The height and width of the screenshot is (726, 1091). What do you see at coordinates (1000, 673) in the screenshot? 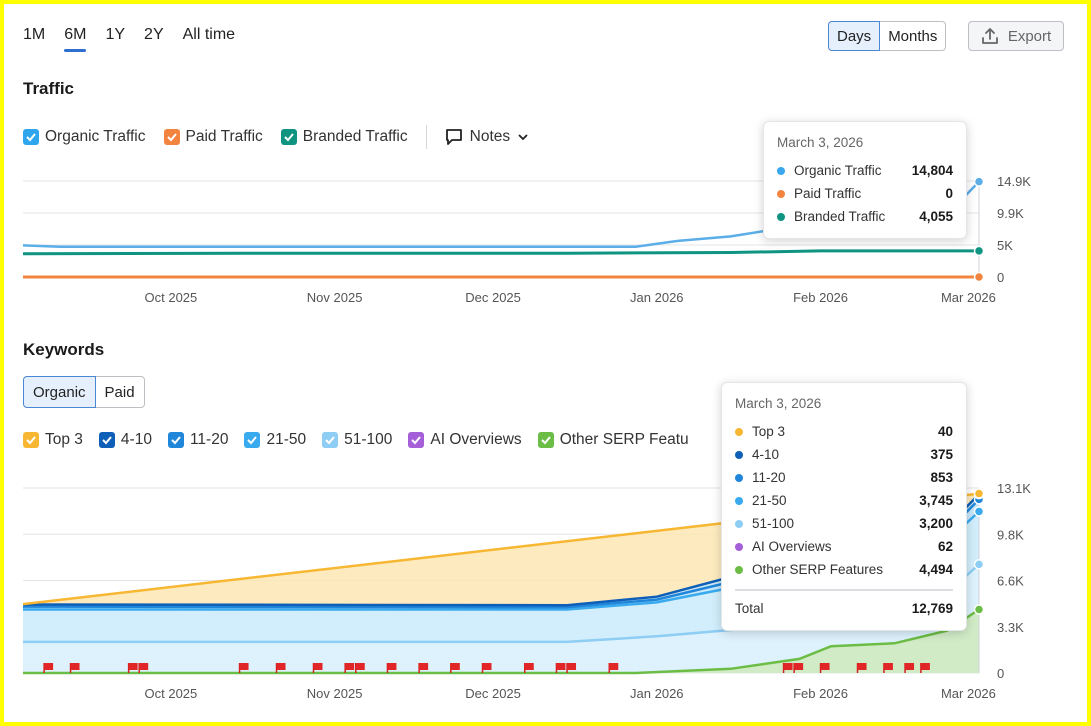
I see `y-tick-label: 0` at bounding box center [1000, 673].